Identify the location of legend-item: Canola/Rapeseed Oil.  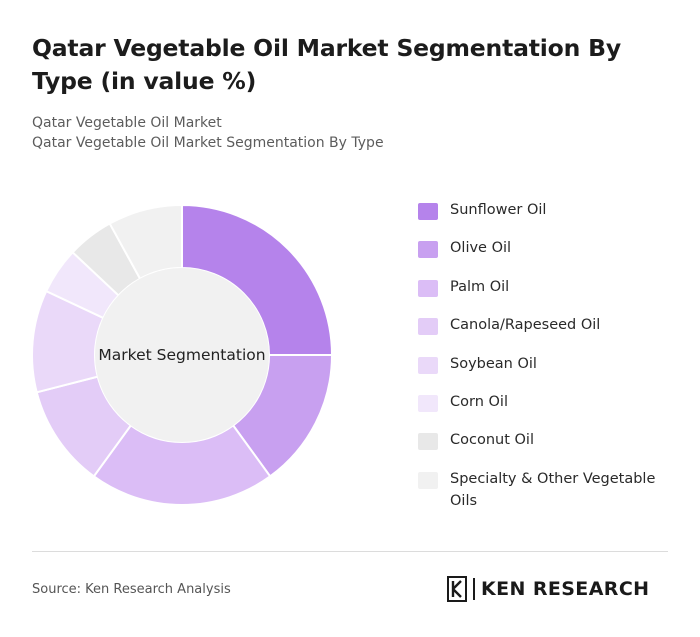
(548, 325).